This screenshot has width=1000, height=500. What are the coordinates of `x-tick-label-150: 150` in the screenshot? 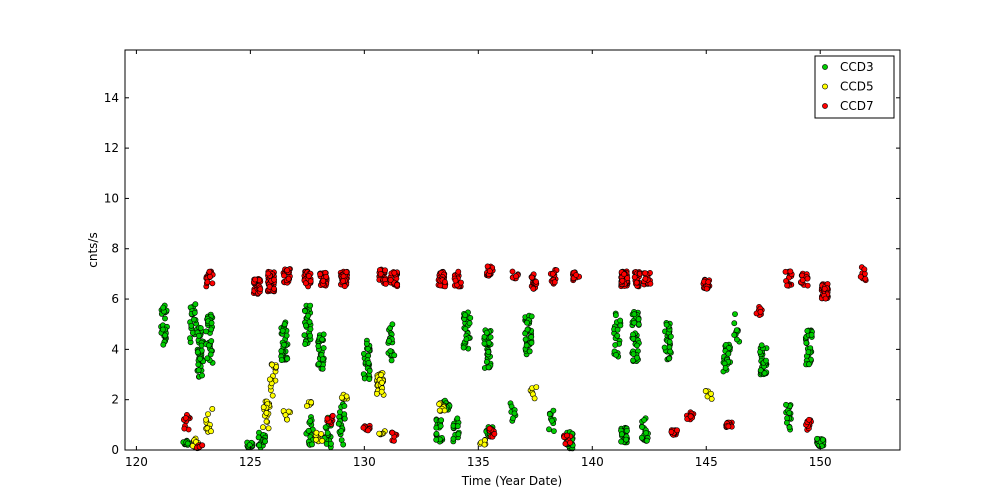 It's located at (820, 462).